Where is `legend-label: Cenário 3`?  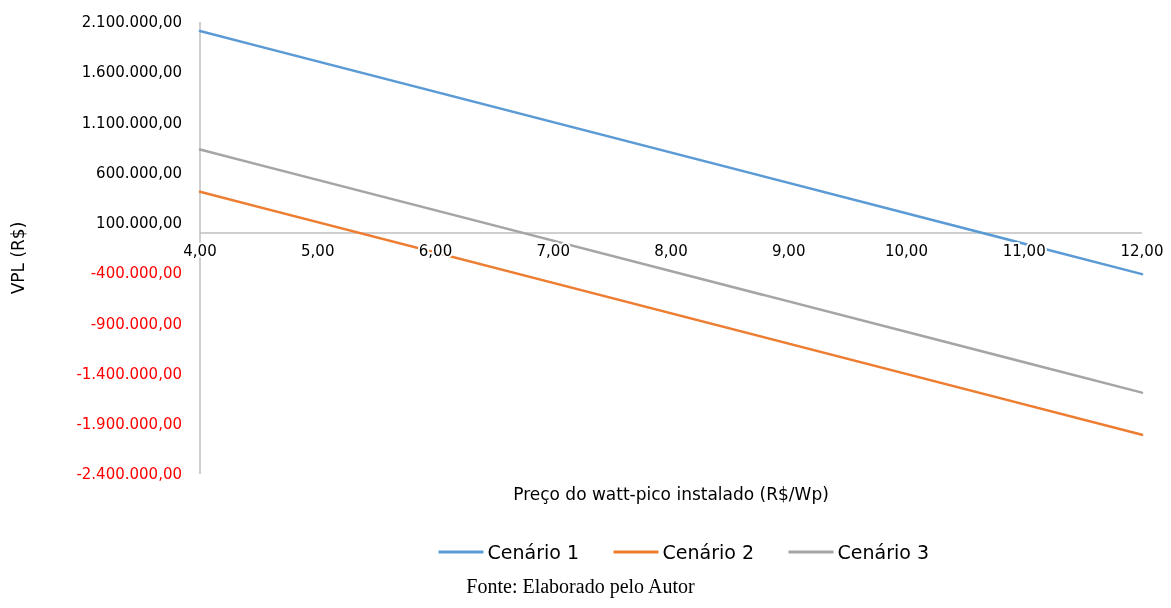 legend-label: Cenário 3 is located at coordinates (883, 551).